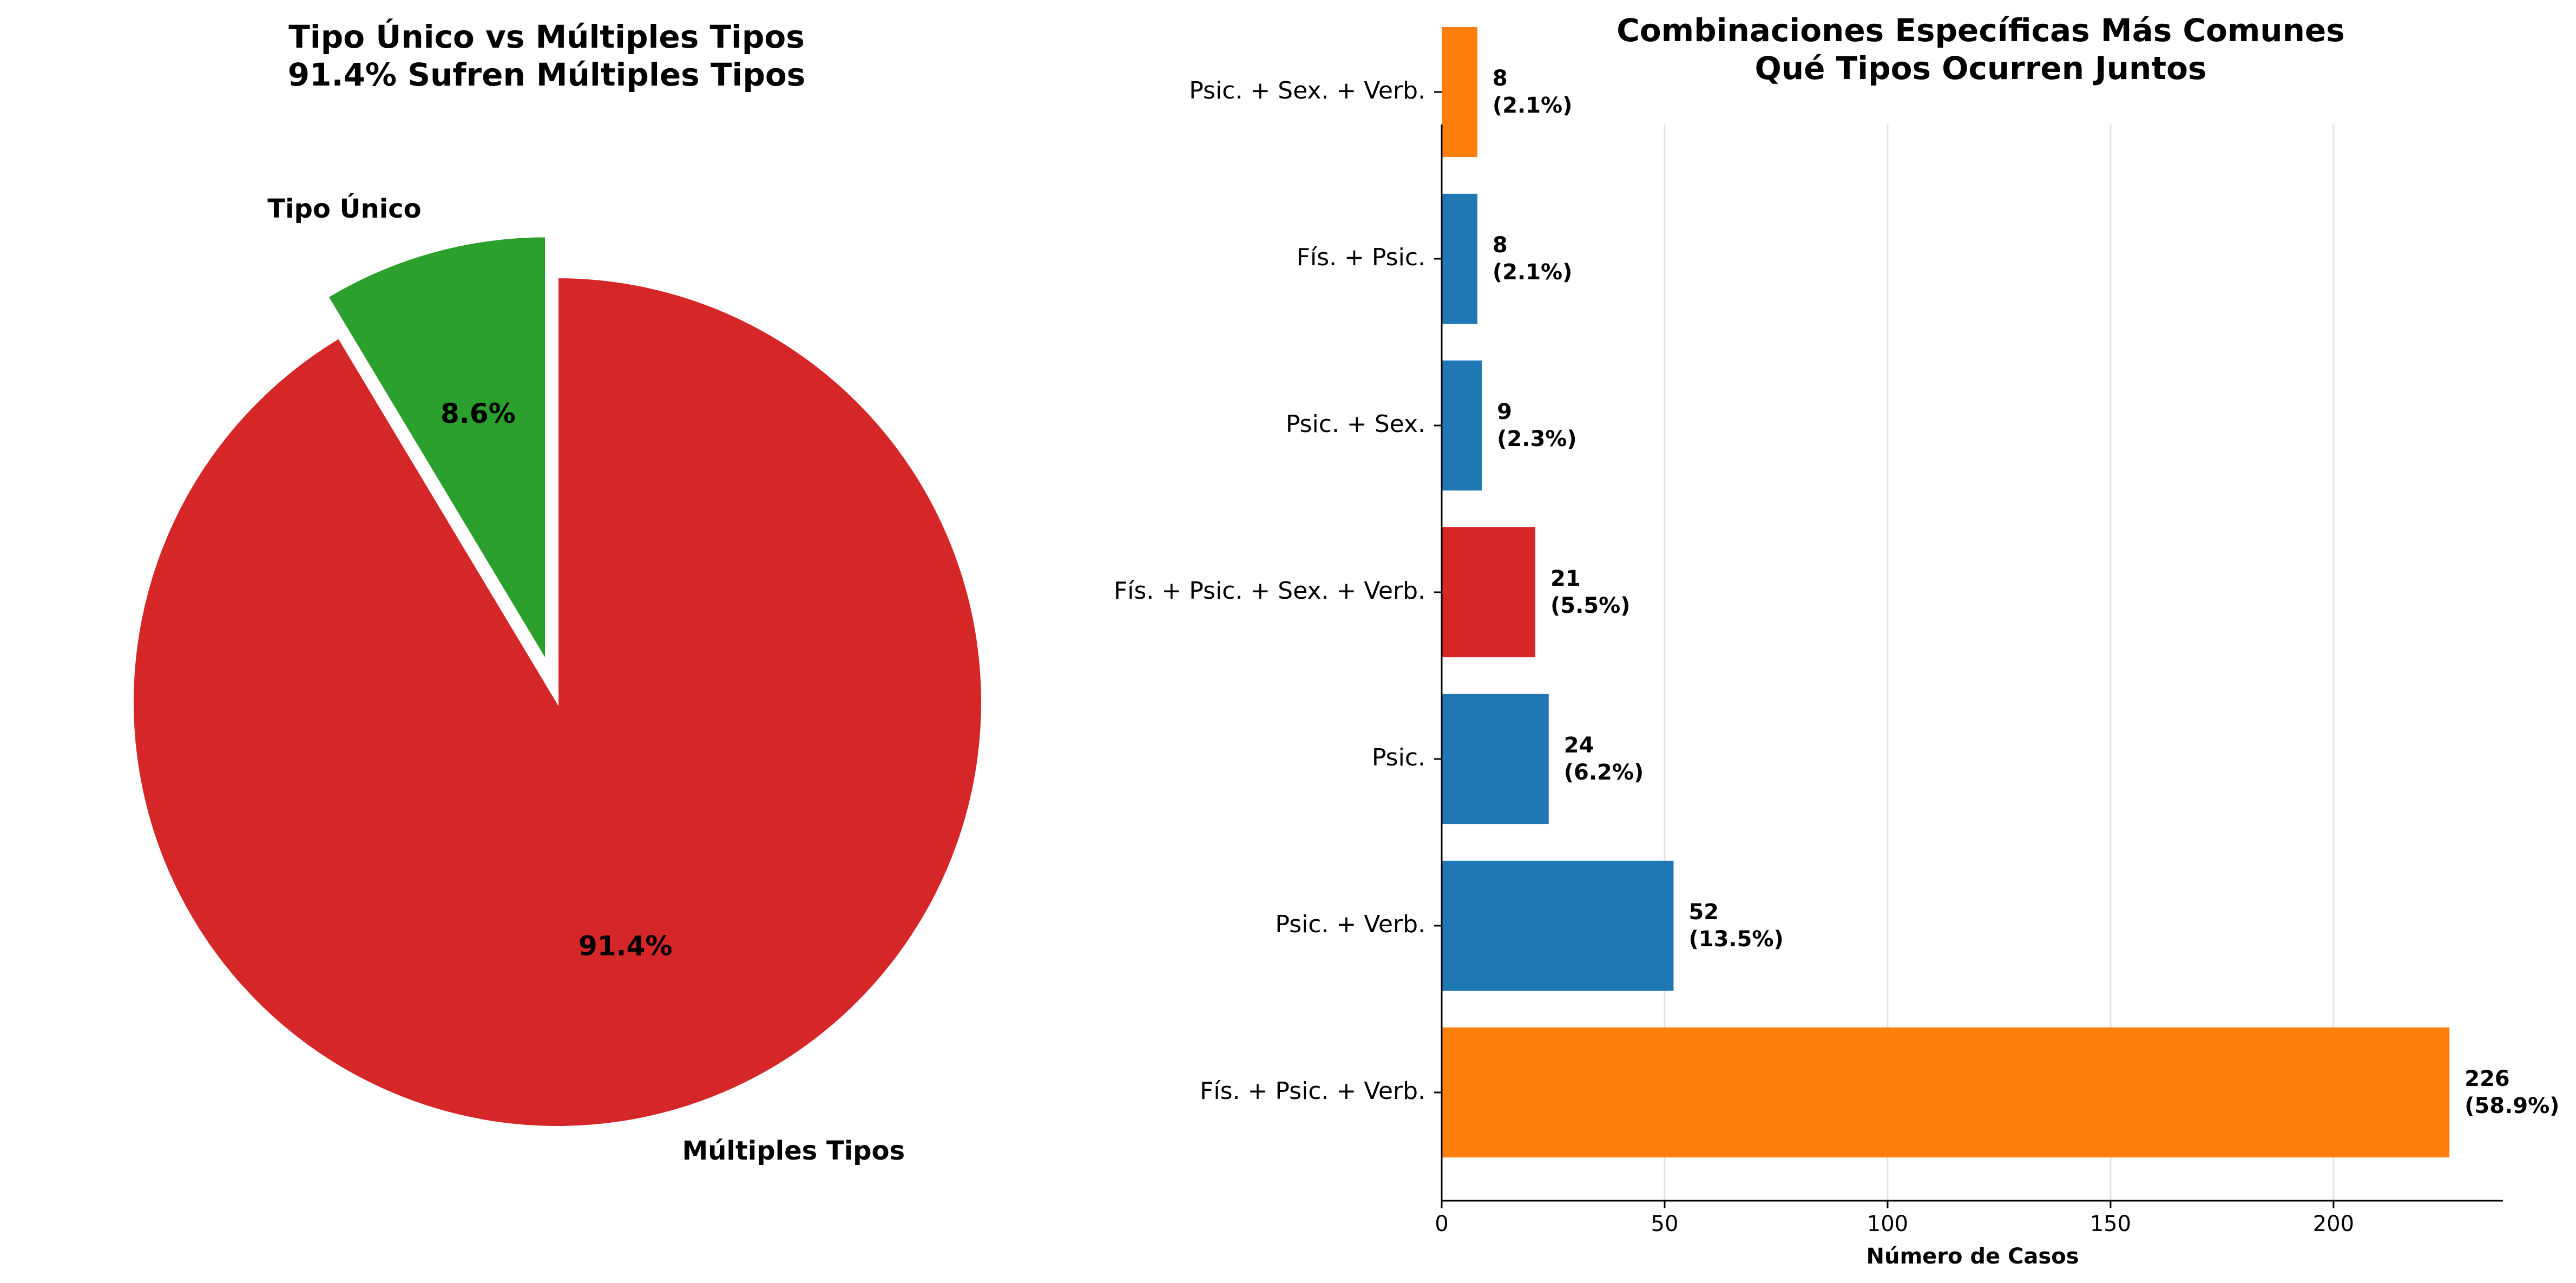  What do you see at coordinates (1495, 758) in the screenshot?
I see `bar-psic` at bounding box center [1495, 758].